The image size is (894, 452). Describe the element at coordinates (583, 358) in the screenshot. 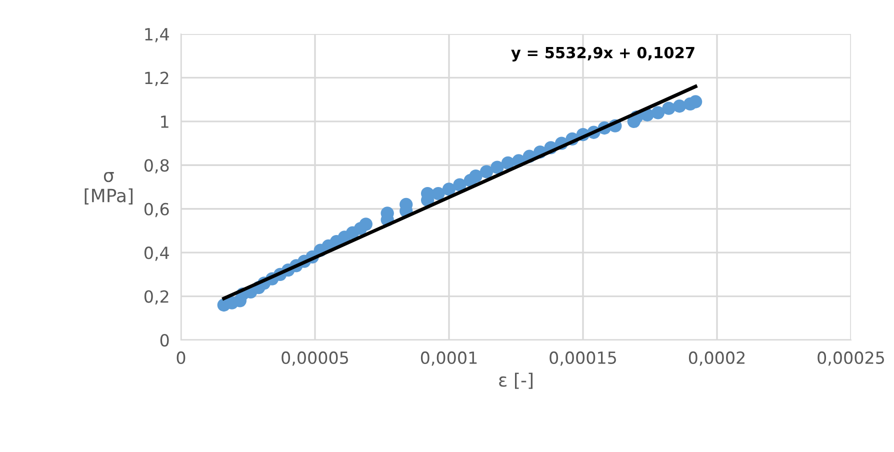

I see `x-tick-label: 0,00015` at that location.